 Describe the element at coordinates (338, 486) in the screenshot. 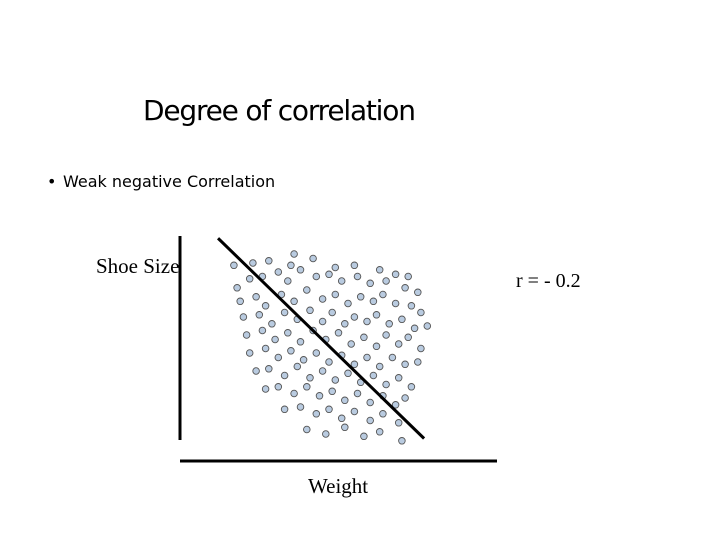

I see `x-axis-label: Weight` at that location.